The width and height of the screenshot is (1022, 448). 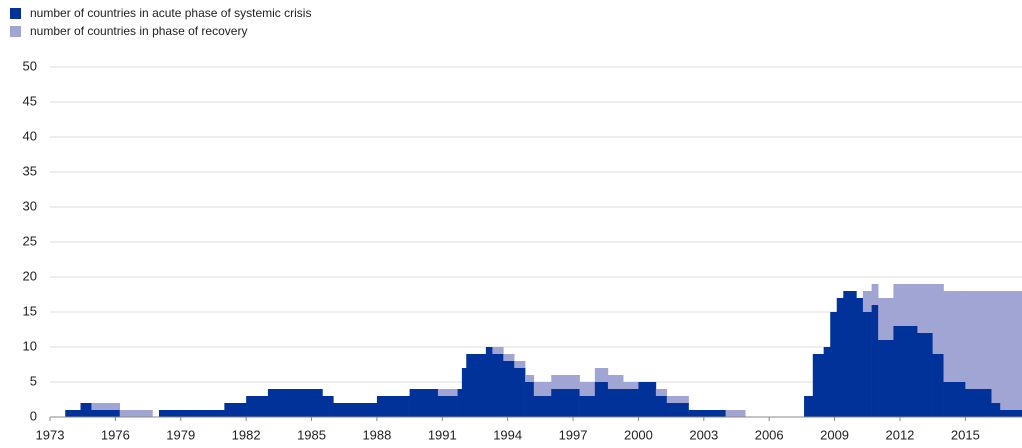 I want to click on y-tick-label: 30, so click(x=30, y=205).